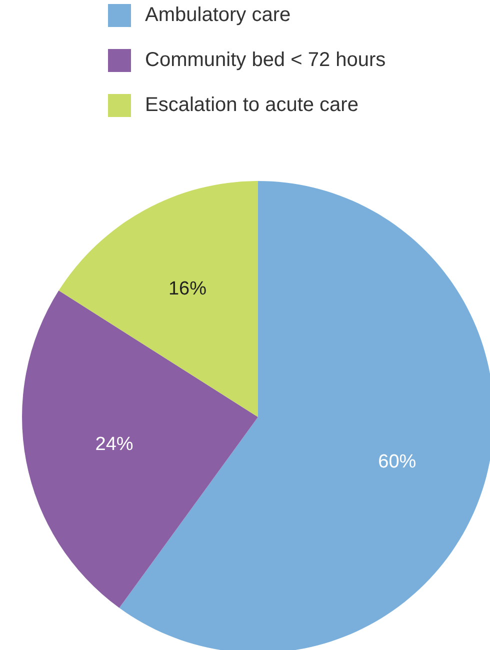 The width and height of the screenshot is (490, 650). Describe the element at coordinates (397, 462) in the screenshot. I see `data-label: 60%` at that location.